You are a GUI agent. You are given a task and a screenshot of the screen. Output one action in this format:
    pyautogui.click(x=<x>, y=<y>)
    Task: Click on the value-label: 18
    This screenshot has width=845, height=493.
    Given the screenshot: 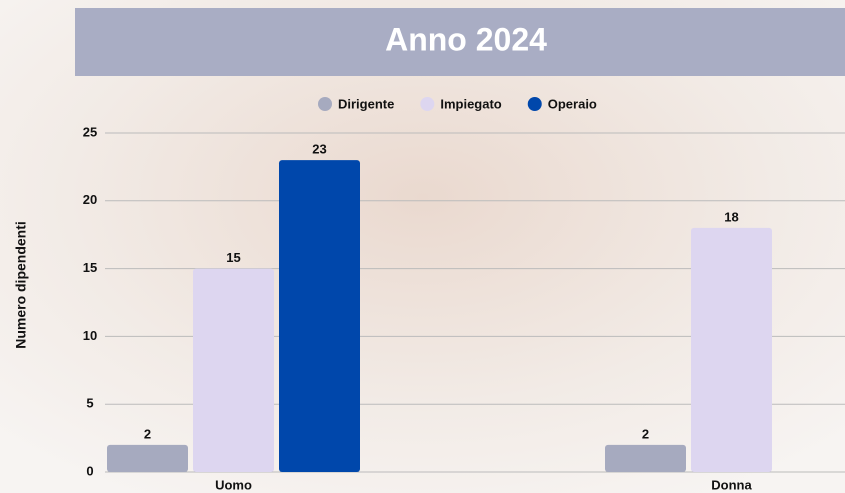 What is the action you would take?
    pyautogui.click(x=731, y=216)
    